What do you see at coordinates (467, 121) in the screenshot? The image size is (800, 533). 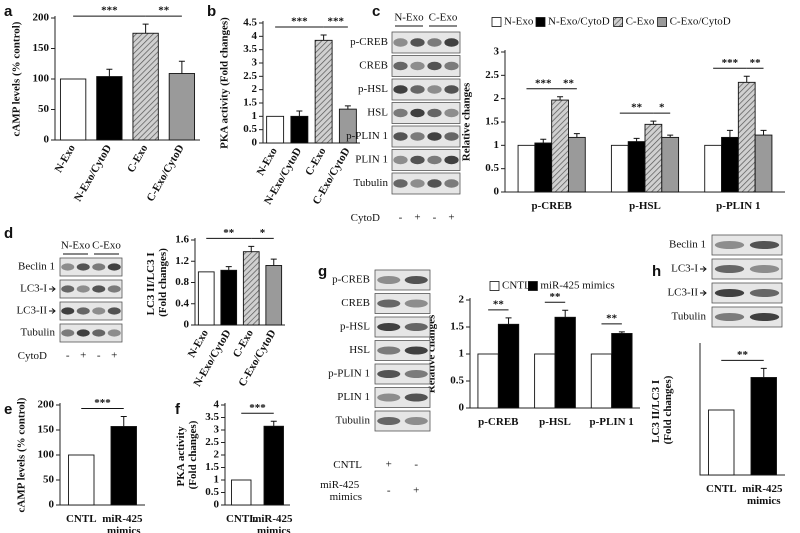 I see `y-axis-label: Relative changes` at bounding box center [467, 121].